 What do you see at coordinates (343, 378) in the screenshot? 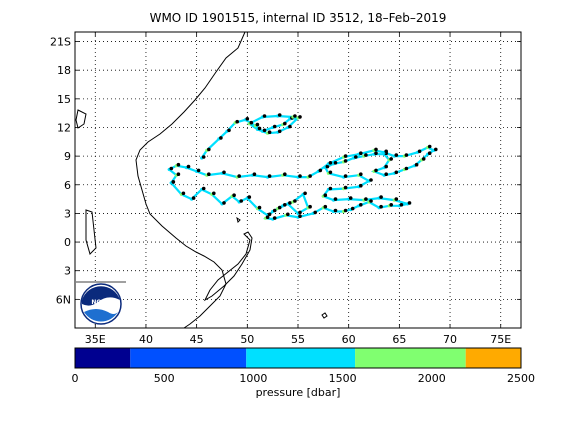
I see `colorbar-tick-label: 1500` at bounding box center [343, 378].